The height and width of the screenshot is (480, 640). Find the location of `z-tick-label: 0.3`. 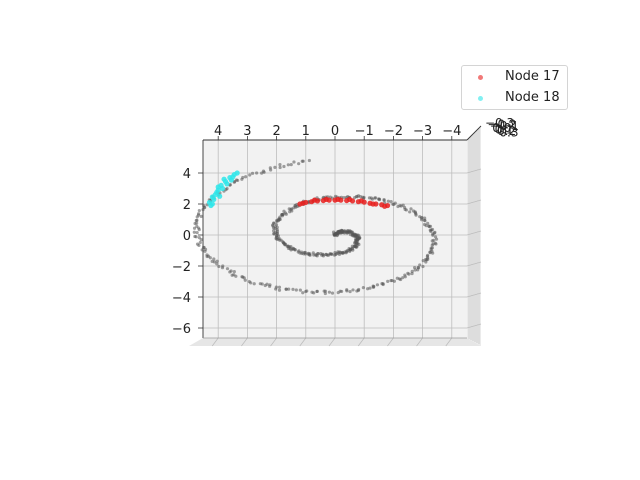

z-tick-label: 0.3 is located at coordinates (508, 133).